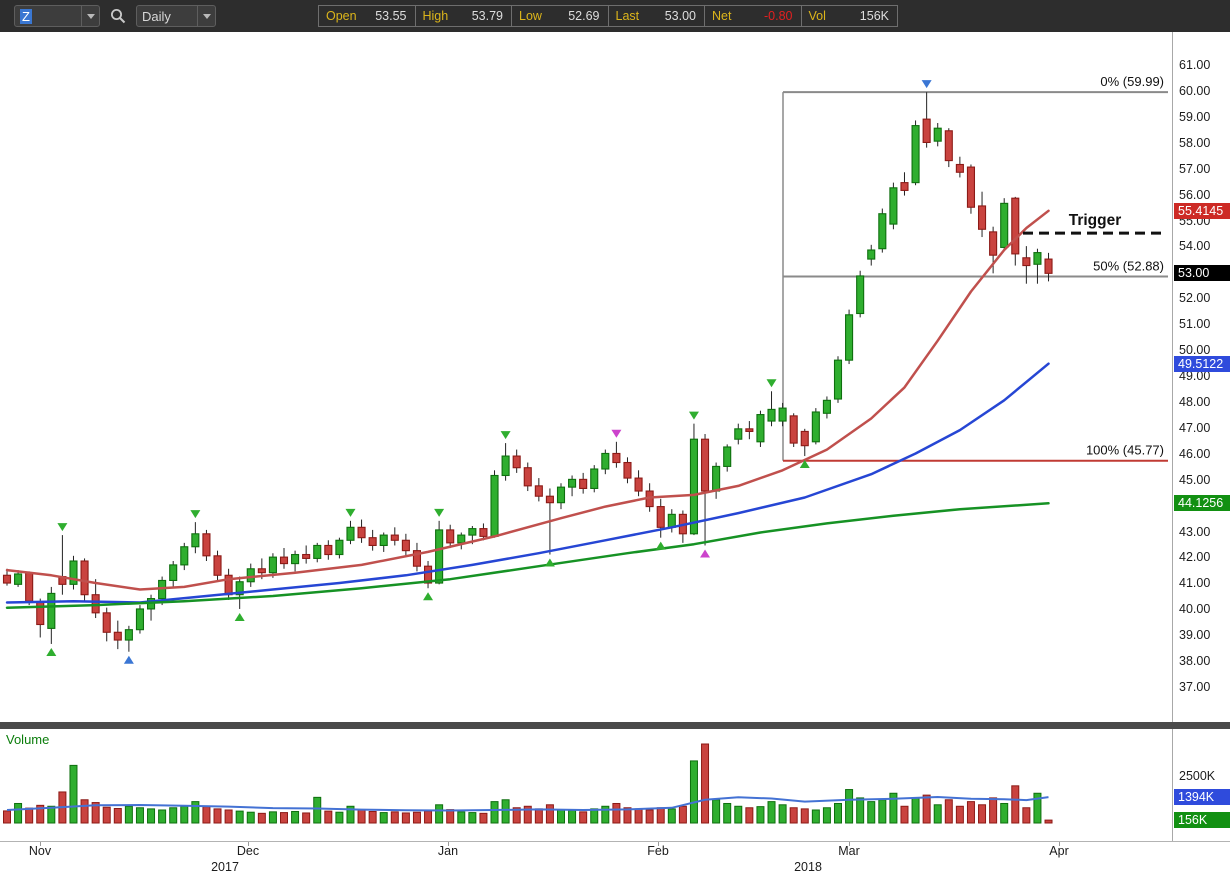 The height and width of the screenshot is (881, 1230). What do you see at coordinates (722, 16) in the screenshot?
I see `net-label: Net` at bounding box center [722, 16].